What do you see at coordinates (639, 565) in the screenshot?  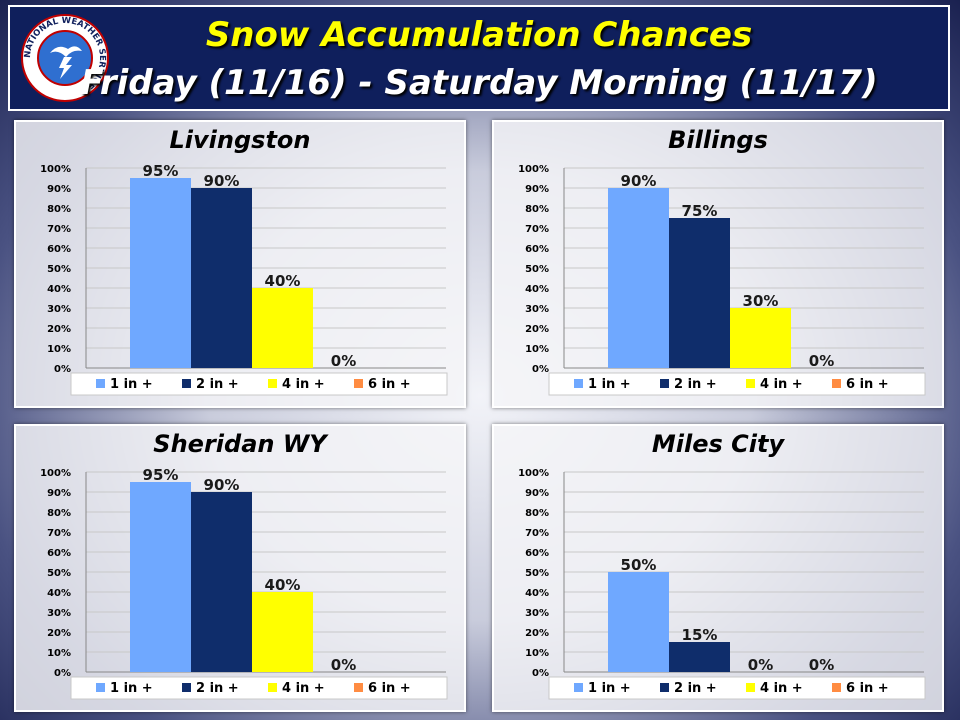 I see `data-label: 50%` at bounding box center [639, 565].